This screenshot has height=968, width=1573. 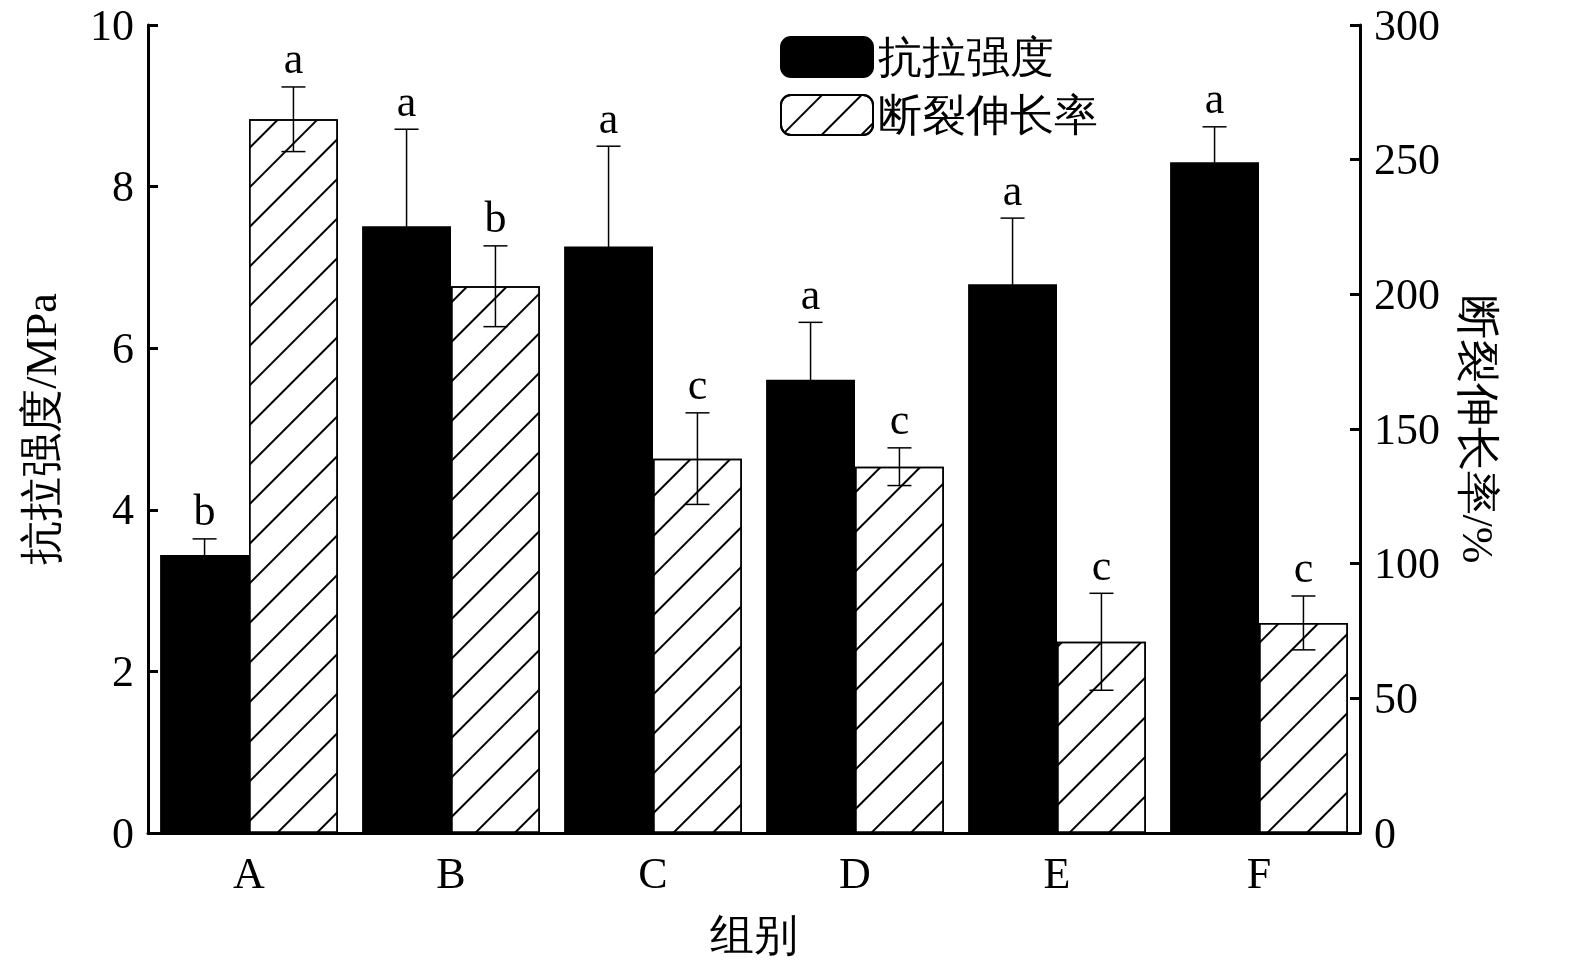 I want to click on y-tick-label: 8, so click(x=123, y=187).